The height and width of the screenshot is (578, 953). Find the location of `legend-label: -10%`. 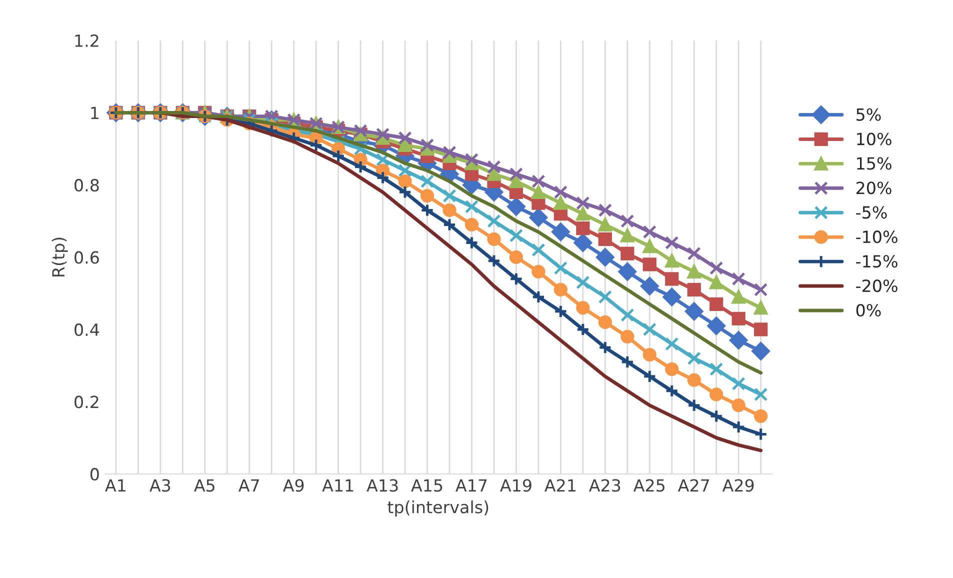

legend-label: -10% is located at coordinates (877, 237).